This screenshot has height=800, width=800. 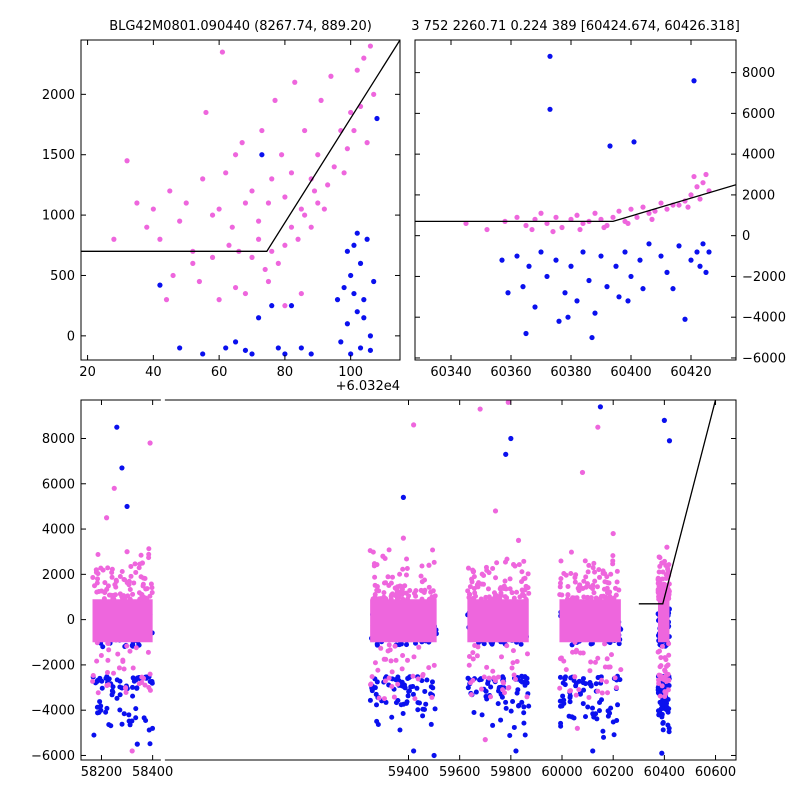 I want to click on y-tick-label: 0, so click(x=71, y=336).